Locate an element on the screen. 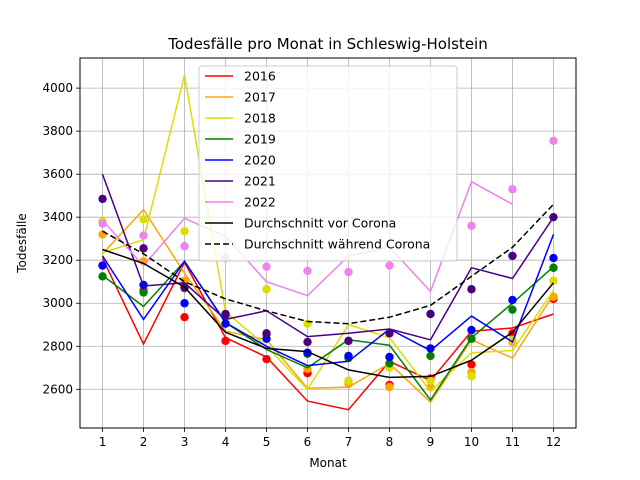 This screenshot has height=480, width=640. legend-label: 2018 is located at coordinates (260, 118).